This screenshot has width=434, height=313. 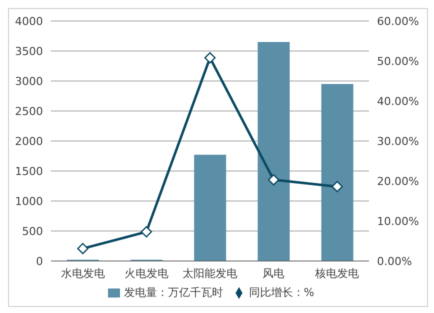 What do you see at coordinates (337, 273) in the screenshot?
I see `x-tick-label: 核电发电` at bounding box center [337, 273].